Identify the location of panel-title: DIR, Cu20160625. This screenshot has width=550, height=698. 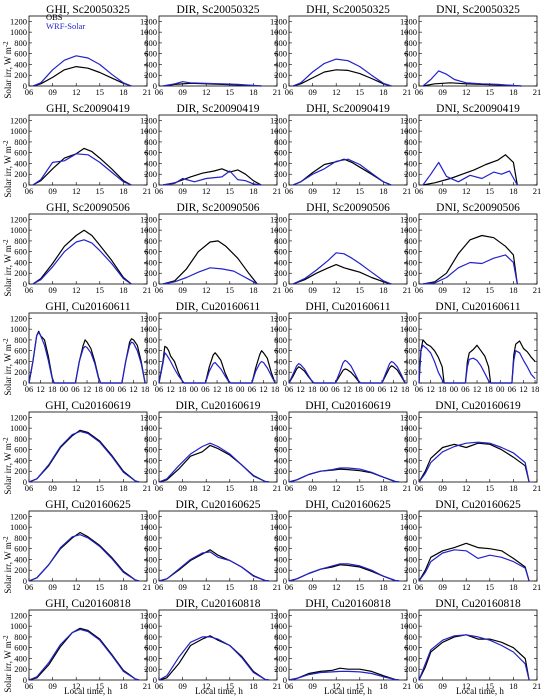
(218, 505).